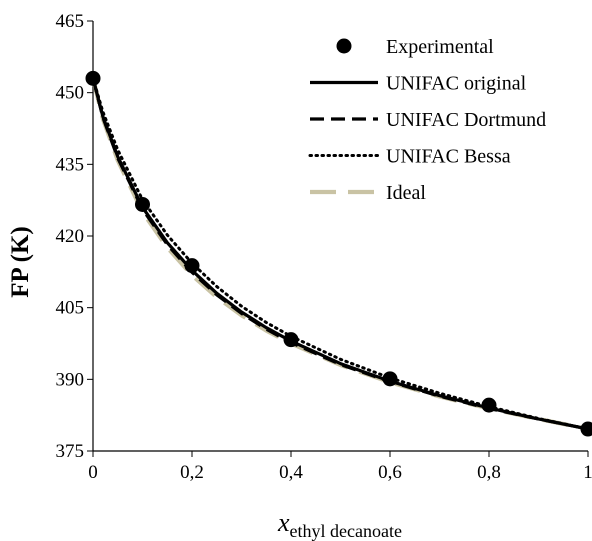 This screenshot has width=592, height=541. Describe the element at coordinates (456, 84) in the screenshot. I see `legend-label: UNIFAC original` at that location.